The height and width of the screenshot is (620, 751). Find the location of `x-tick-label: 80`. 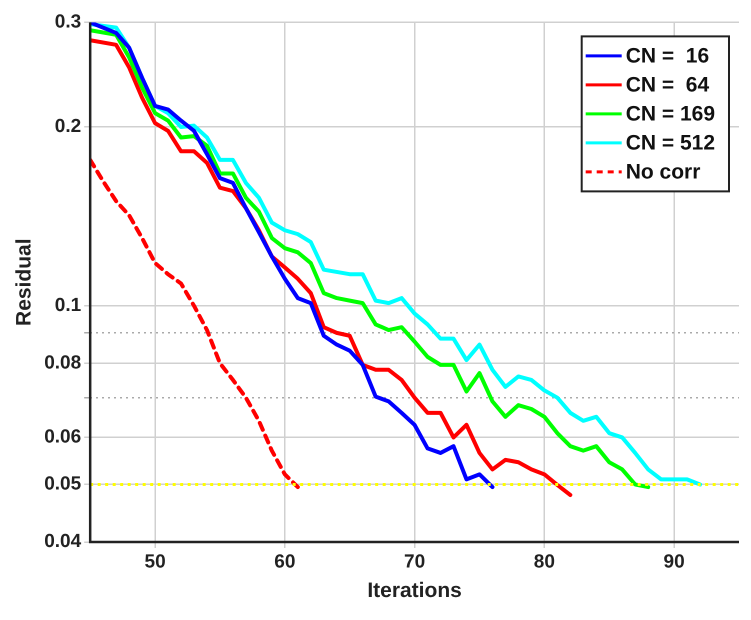

x-tick-label: 80 is located at coordinates (544, 562).